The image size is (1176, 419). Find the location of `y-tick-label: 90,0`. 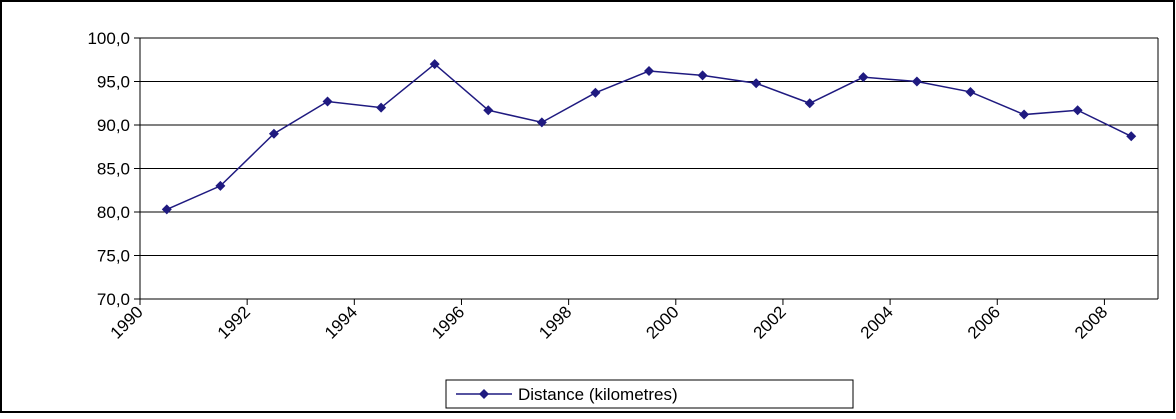

y-tick-label: 90,0 is located at coordinates (113, 125).